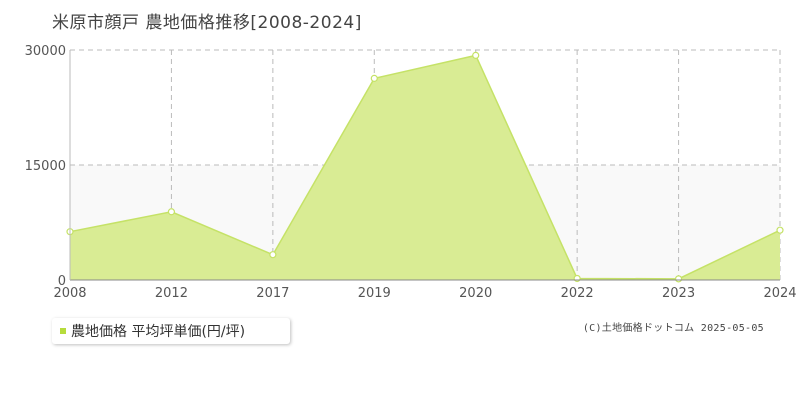  Describe the element at coordinates (424, 293) in the screenshot. I see `x-axis-ticks: 2008 2012 2017 2019 2020 2022 2023 2024` at that location.